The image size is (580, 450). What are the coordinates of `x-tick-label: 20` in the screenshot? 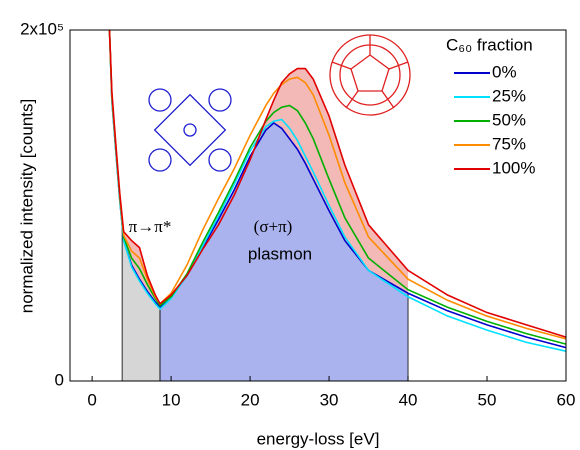 It's located at (250, 399).